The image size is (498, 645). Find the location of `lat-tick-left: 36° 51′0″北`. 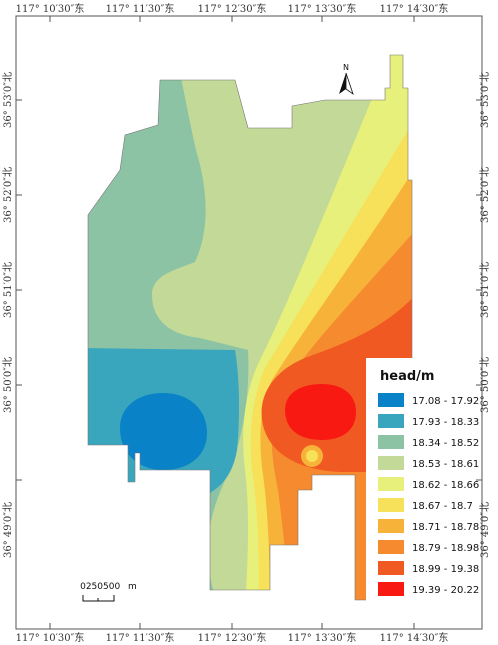

lat-tick-left: 36° 51′0″北 is located at coordinates (8, 290).